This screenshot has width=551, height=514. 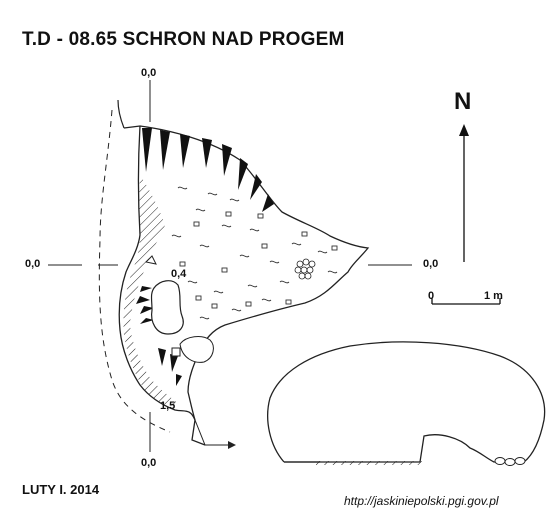 What do you see at coordinates (167, 307) in the screenshot?
I see `inner-chamber` at bounding box center [167, 307].